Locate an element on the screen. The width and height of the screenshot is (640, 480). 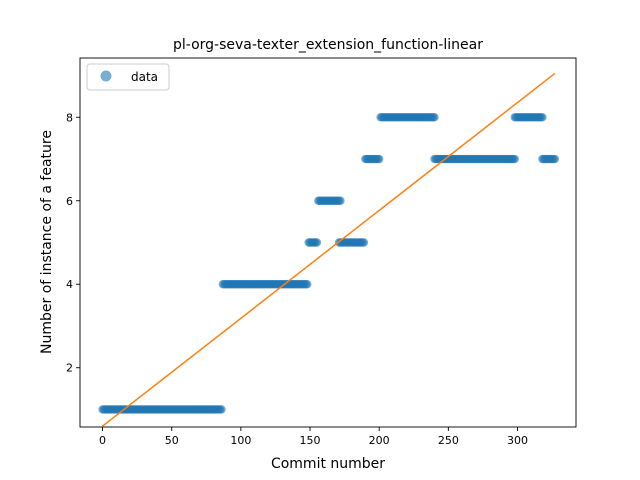
x-tick-label: 150 is located at coordinates (310, 440).